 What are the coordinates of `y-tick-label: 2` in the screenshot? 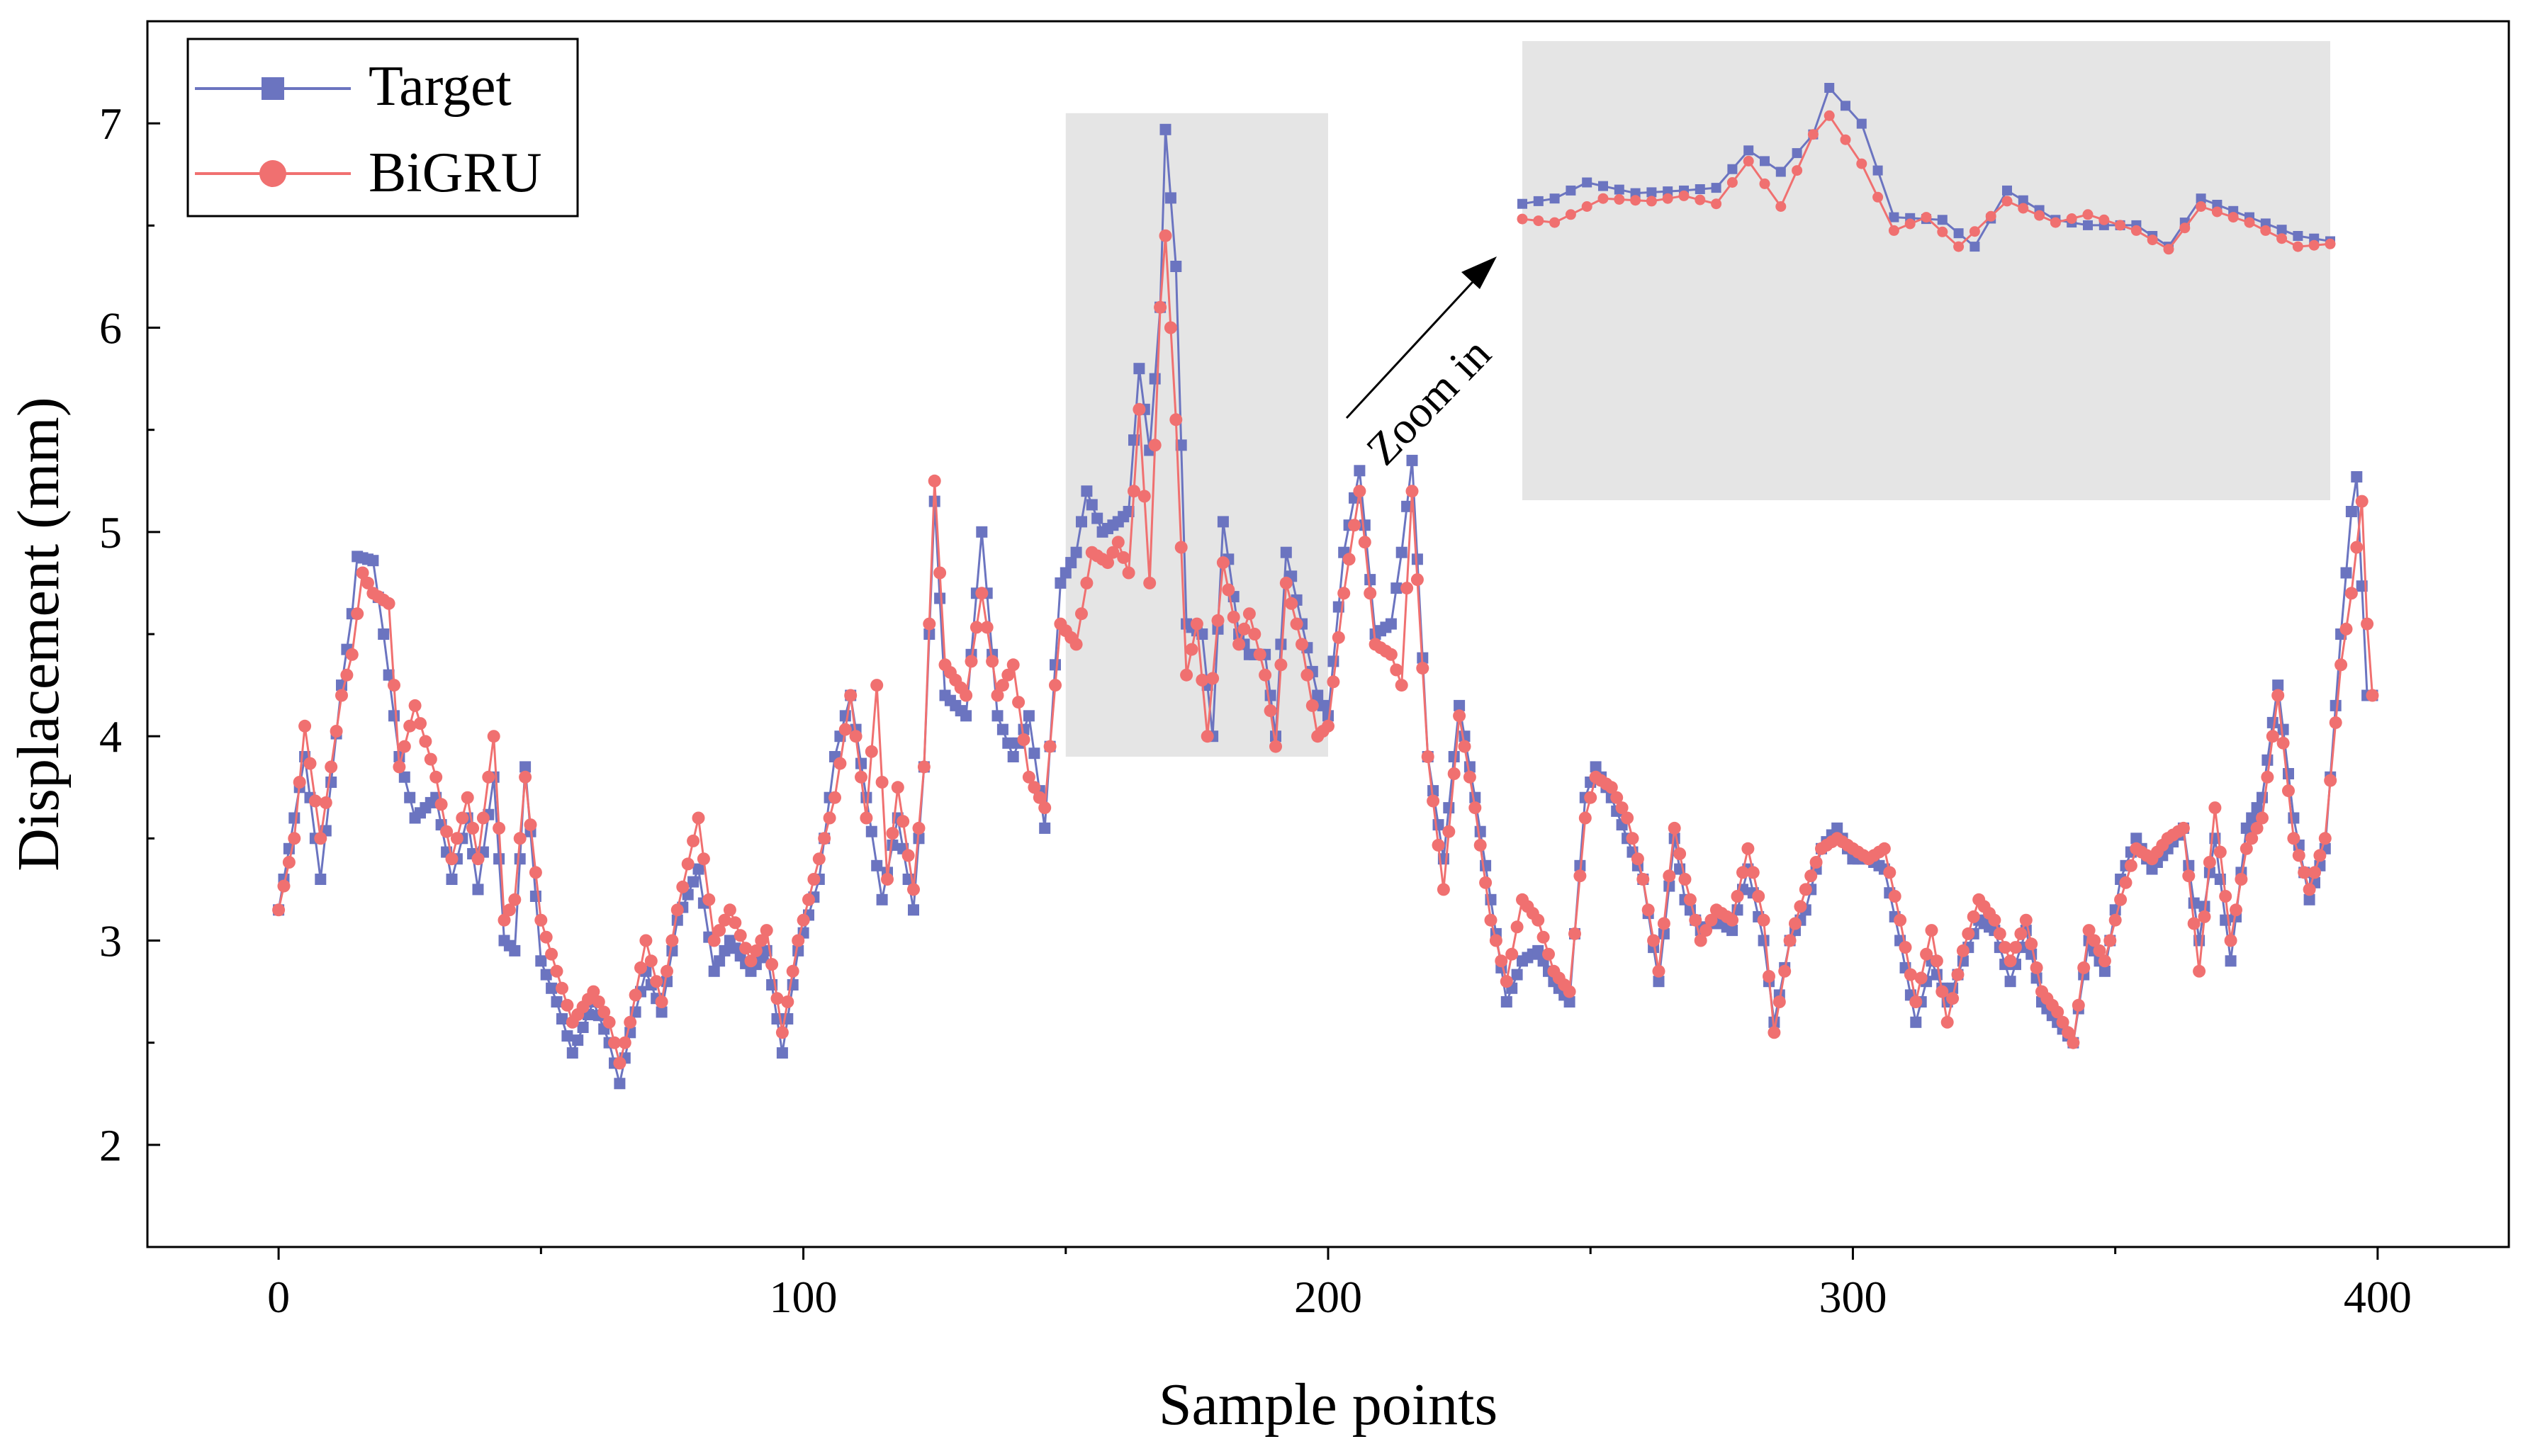 It's located at (110, 1145).